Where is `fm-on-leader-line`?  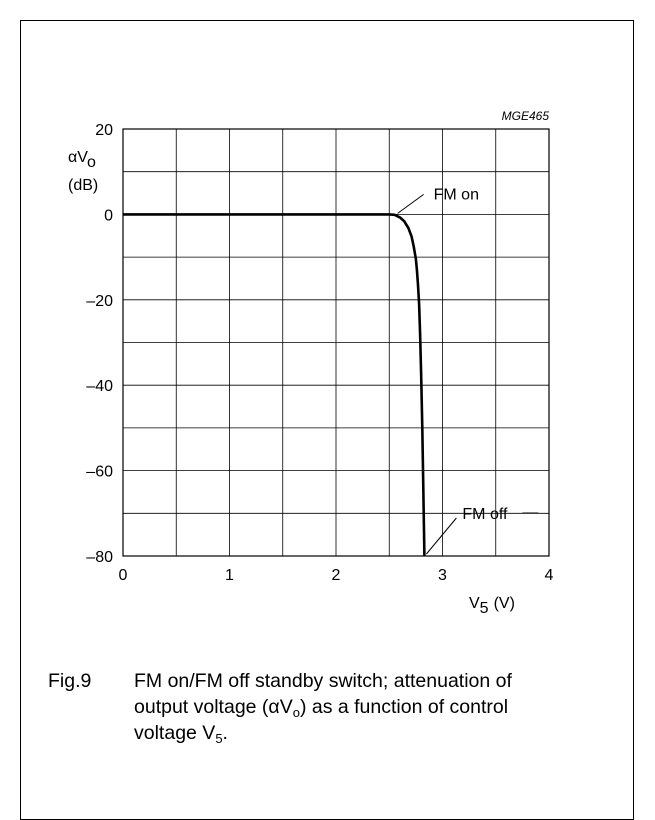
fm-on-leader-line is located at coordinates (410, 203).